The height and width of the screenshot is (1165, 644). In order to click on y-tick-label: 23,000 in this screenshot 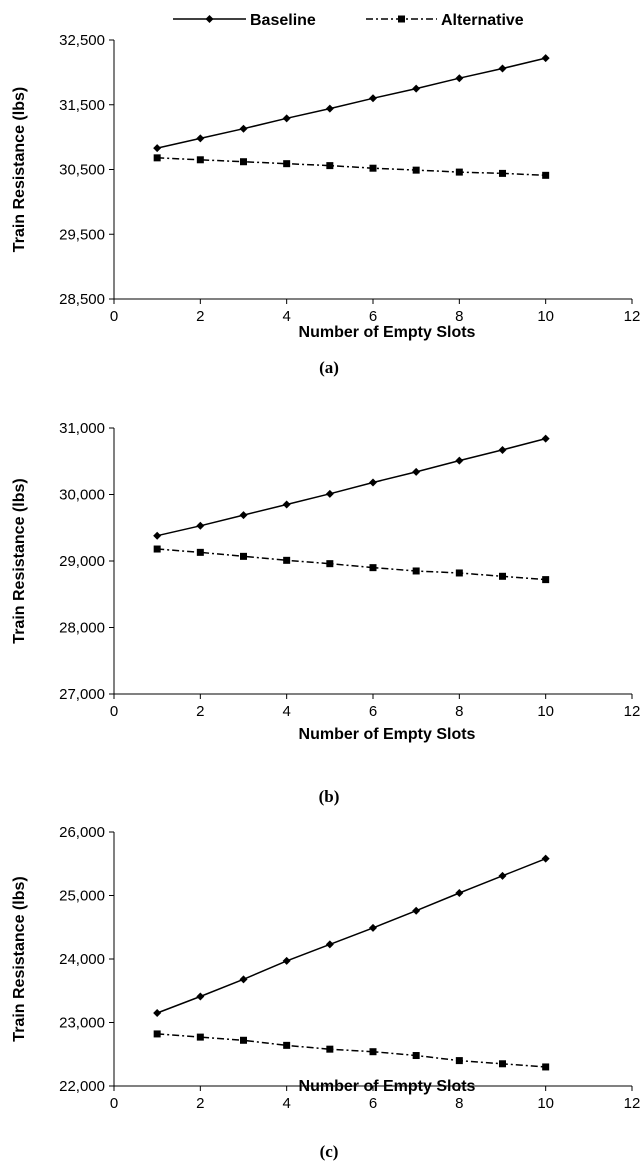, I will do `click(82, 1023)`.